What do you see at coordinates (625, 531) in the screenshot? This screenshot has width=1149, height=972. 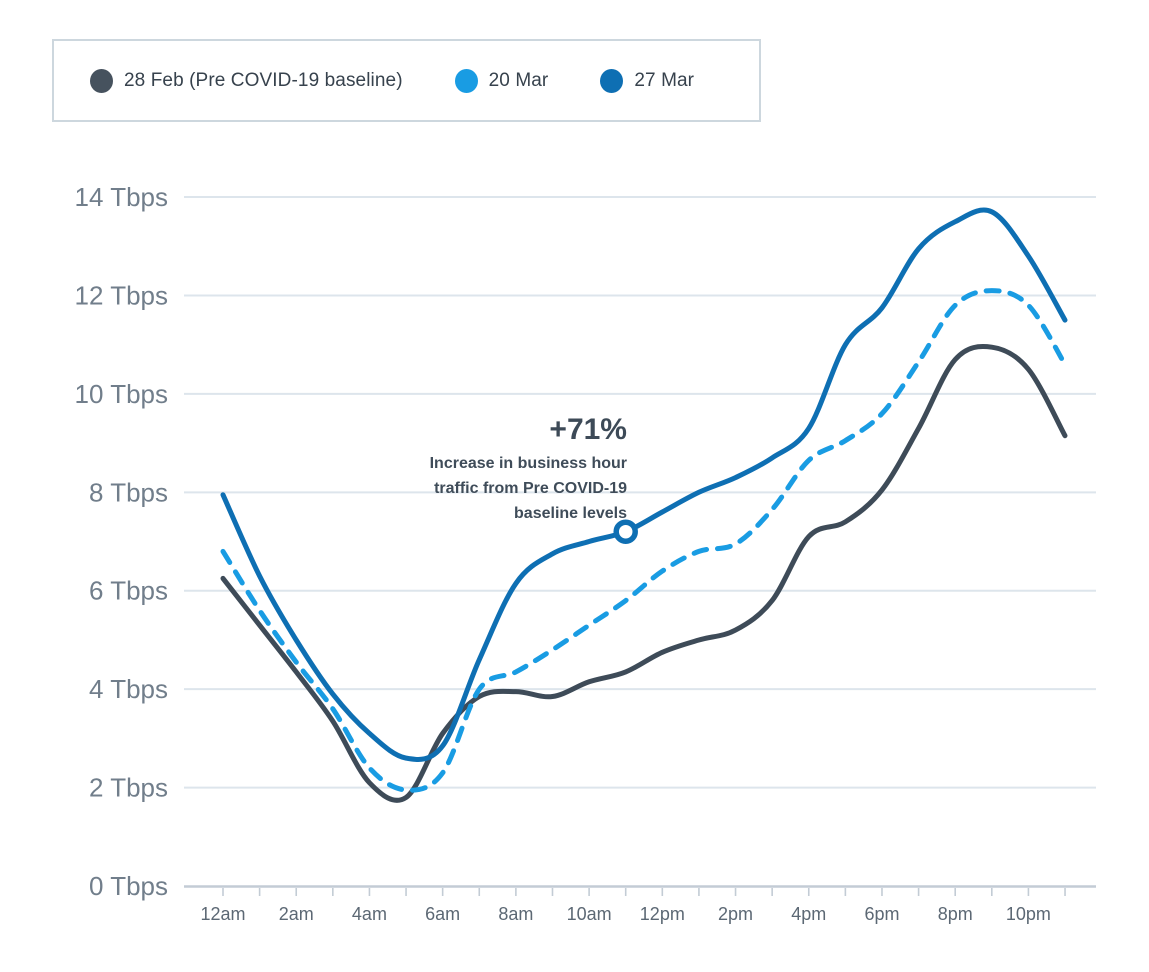 I see `annotation-marker-icon` at bounding box center [625, 531].